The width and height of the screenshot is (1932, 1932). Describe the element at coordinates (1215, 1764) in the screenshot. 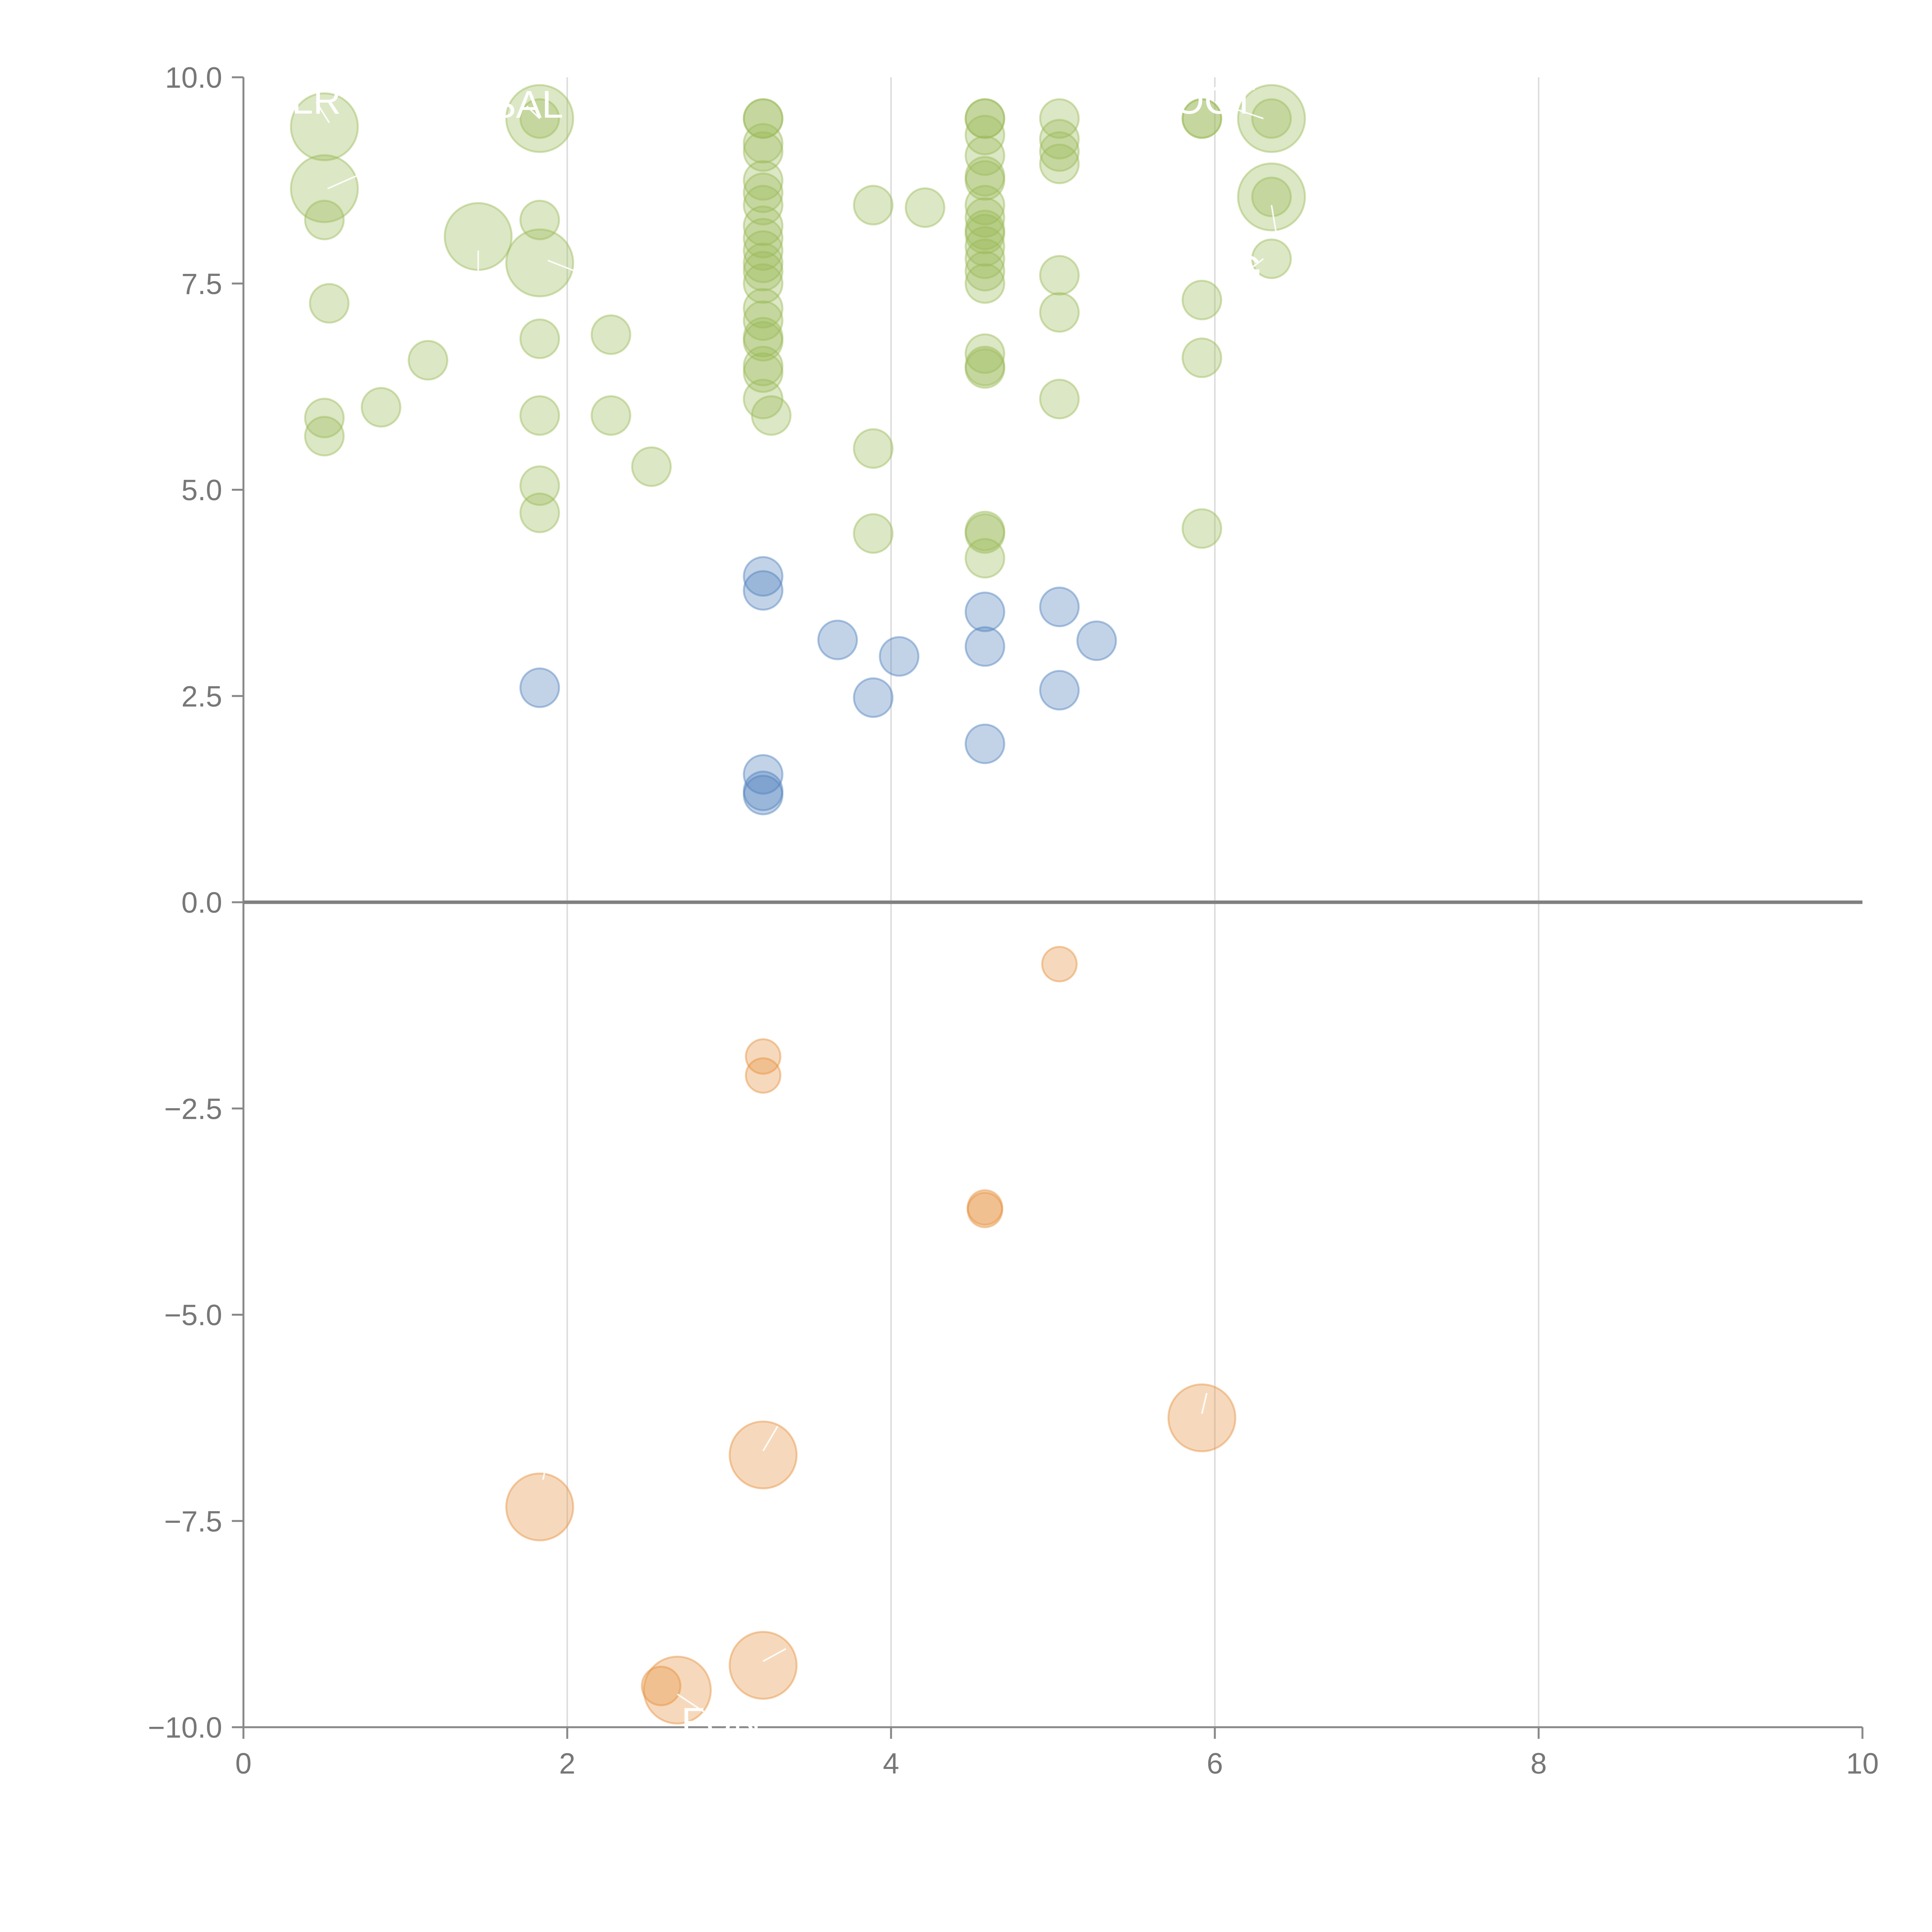

I see `x-tick-label: 6` at that location.